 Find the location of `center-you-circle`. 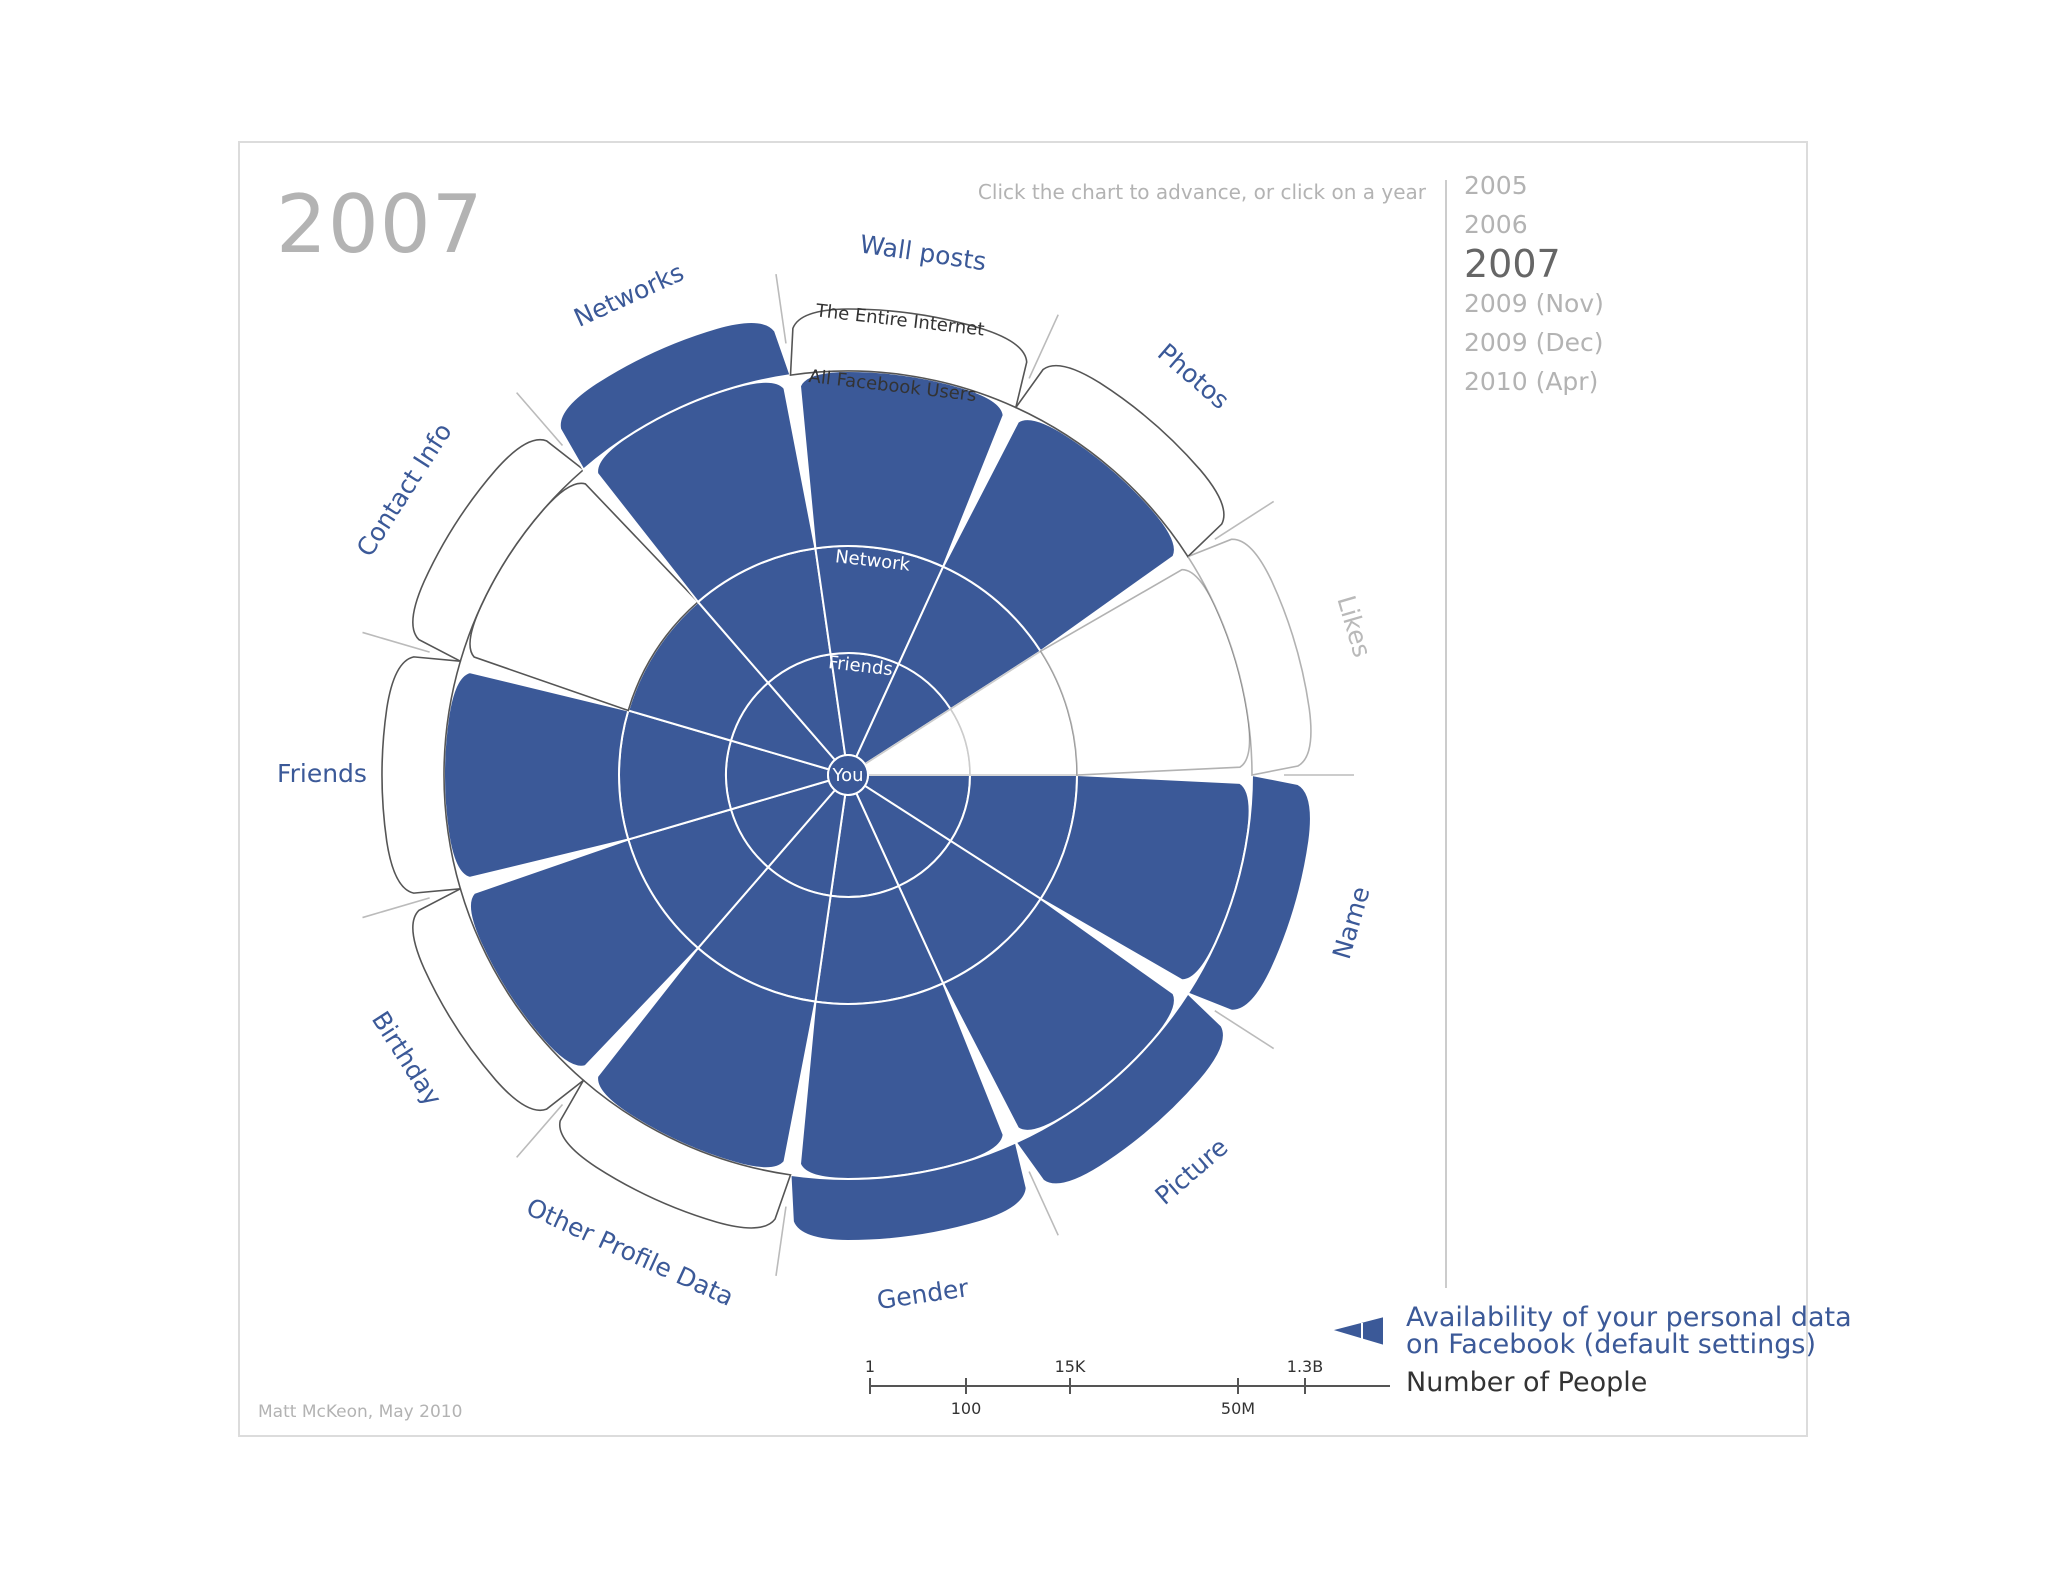

center-you-circle is located at coordinates (848, 775).